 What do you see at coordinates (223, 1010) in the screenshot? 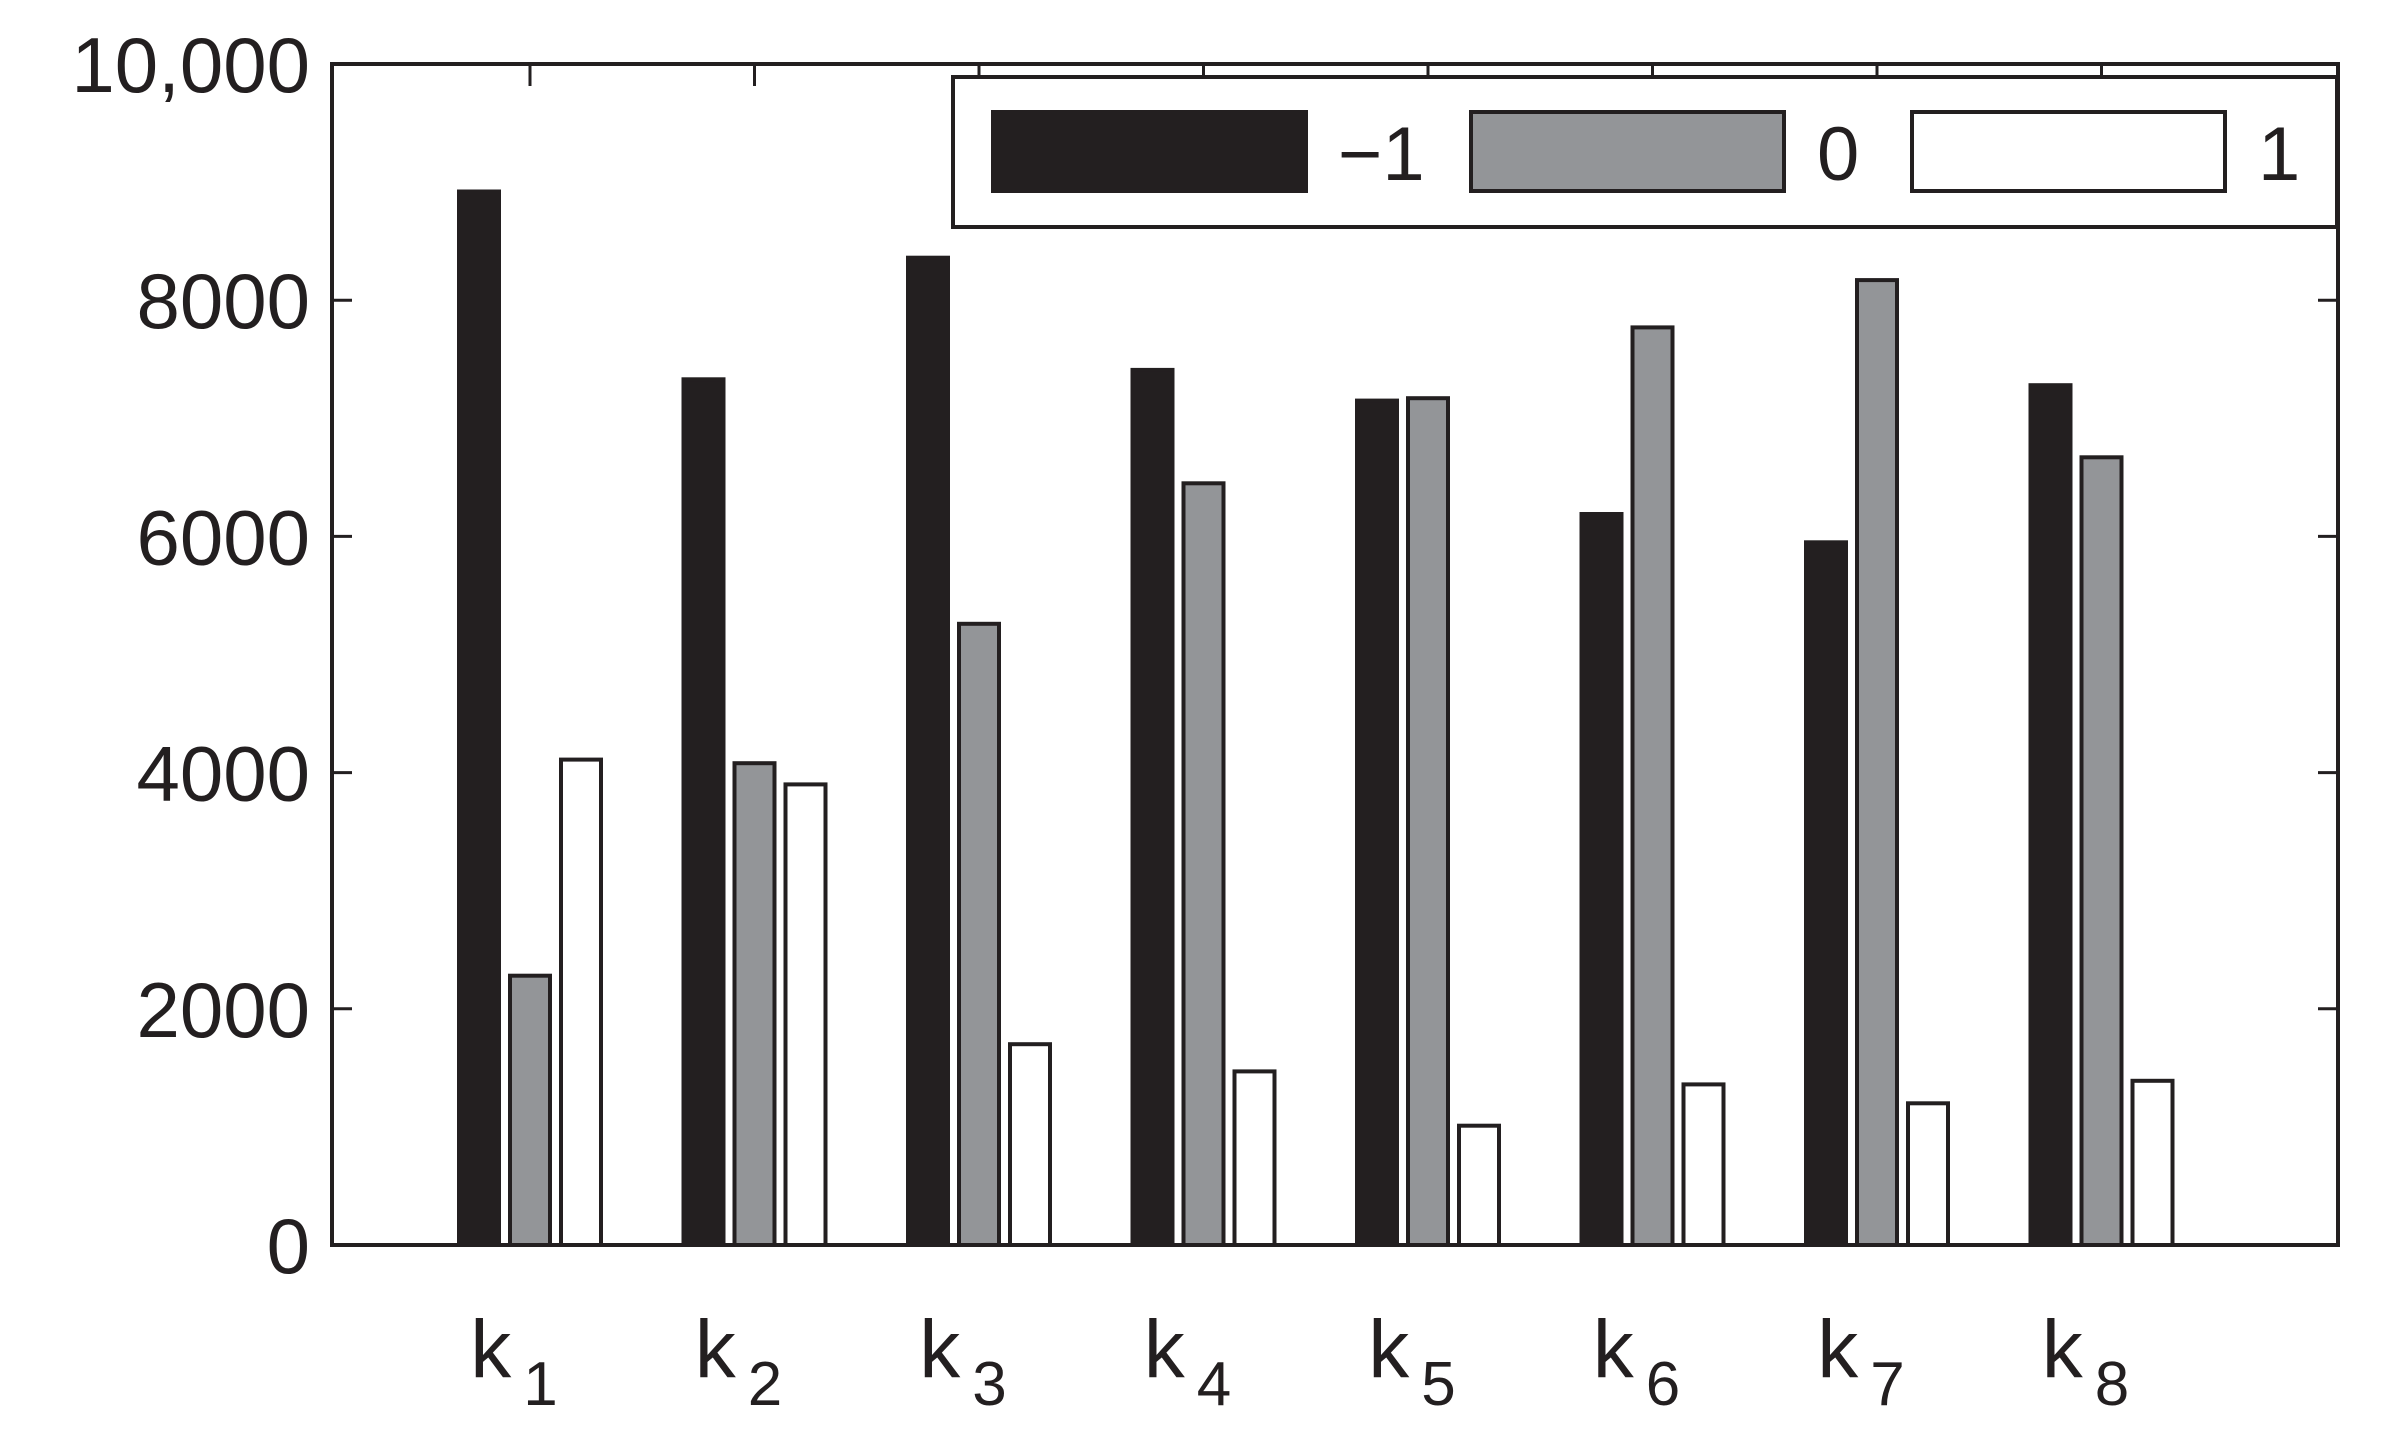
I see `y-tick-label-1: 2000` at bounding box center [223, 1010].